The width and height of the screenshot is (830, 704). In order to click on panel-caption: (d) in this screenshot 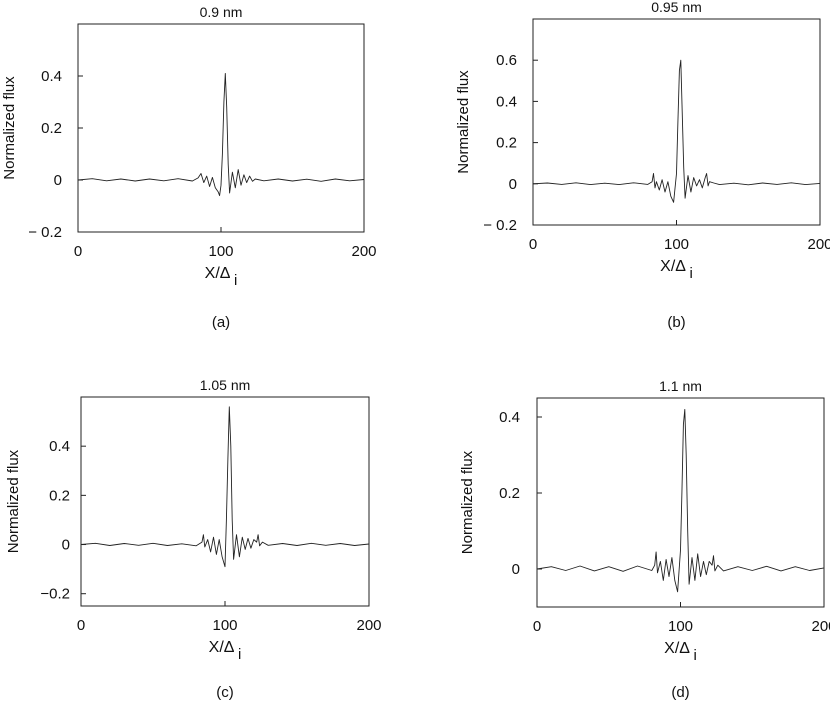, I will do `click(680, 692)`.